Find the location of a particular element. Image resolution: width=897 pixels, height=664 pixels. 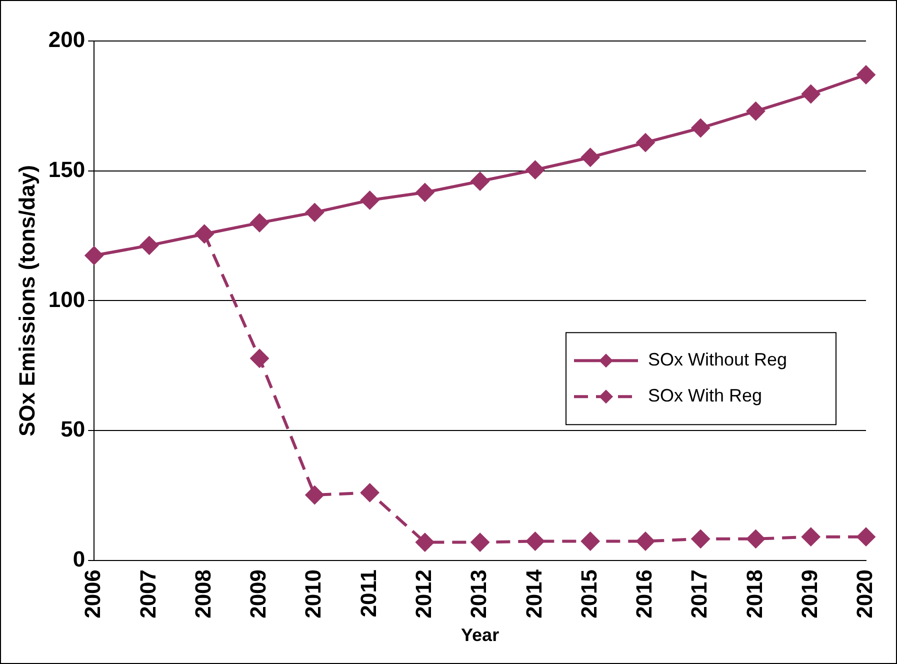

x-tick-label: 2007 is located at coordinates (147, 593).